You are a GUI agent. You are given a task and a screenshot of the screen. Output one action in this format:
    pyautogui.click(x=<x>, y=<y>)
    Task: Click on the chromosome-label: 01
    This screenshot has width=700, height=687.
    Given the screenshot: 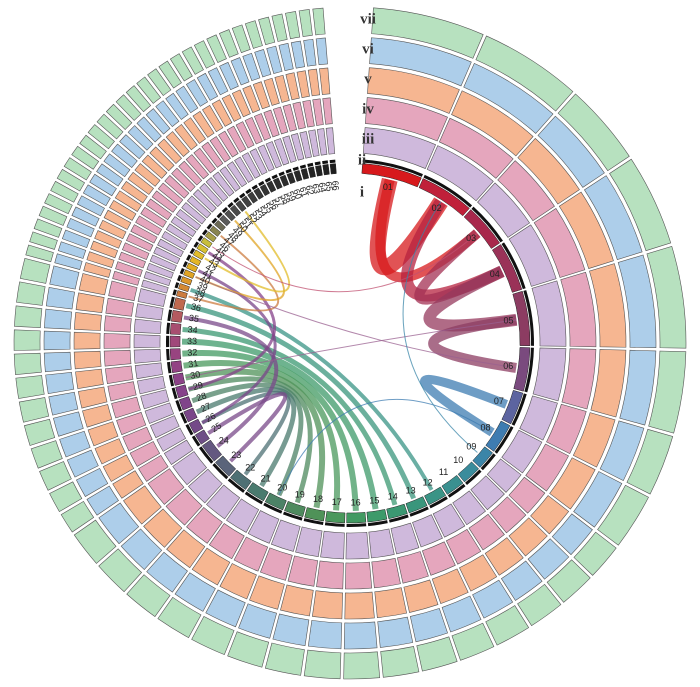 What is the action you would take?
    pyautogui.click(x=388, y=187)
    